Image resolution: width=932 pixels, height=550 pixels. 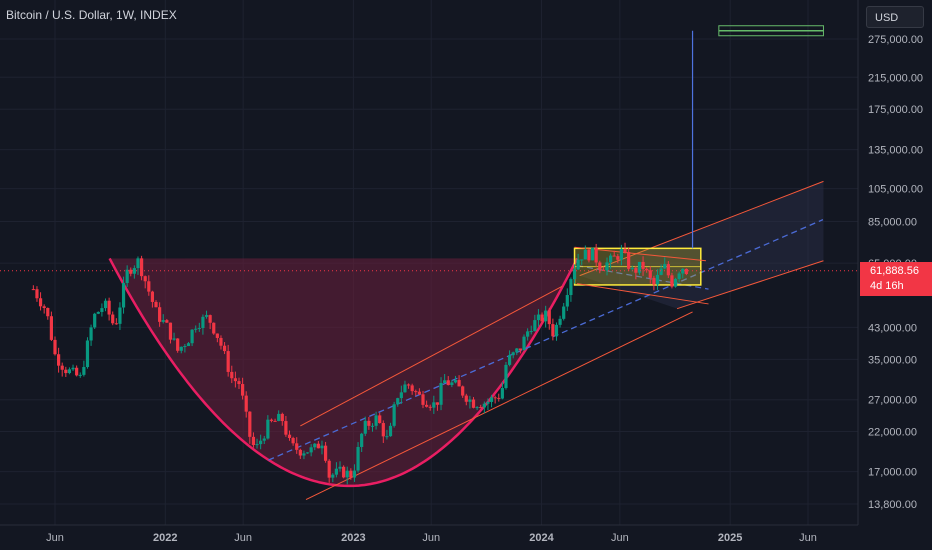 What do you see at coordinates (895, 17) in the screenshot?
I see `currency-button: USD` at bounding box center [895, 17].